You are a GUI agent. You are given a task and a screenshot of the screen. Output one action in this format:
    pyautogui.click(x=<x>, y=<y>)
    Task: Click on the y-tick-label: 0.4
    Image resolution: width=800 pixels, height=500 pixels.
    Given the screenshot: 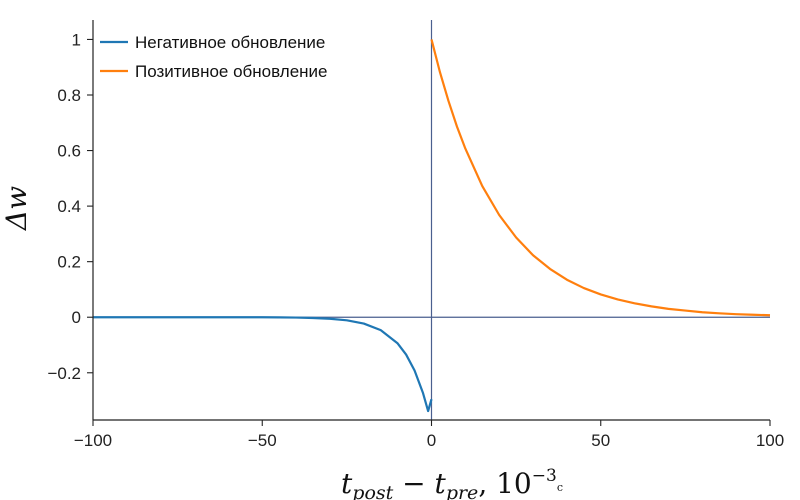 What is the action you would take?
    pyautogui.click(x=69, y=206)
    